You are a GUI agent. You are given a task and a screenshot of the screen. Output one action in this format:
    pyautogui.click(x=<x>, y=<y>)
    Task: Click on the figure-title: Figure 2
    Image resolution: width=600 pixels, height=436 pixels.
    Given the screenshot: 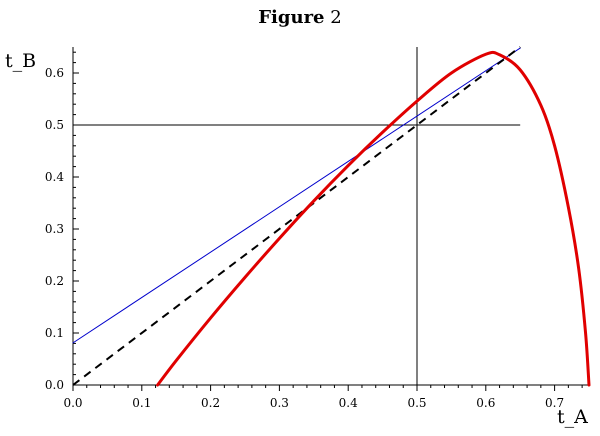 What is the action you would take?
    pyautogui.click(x=299, y=17)
    